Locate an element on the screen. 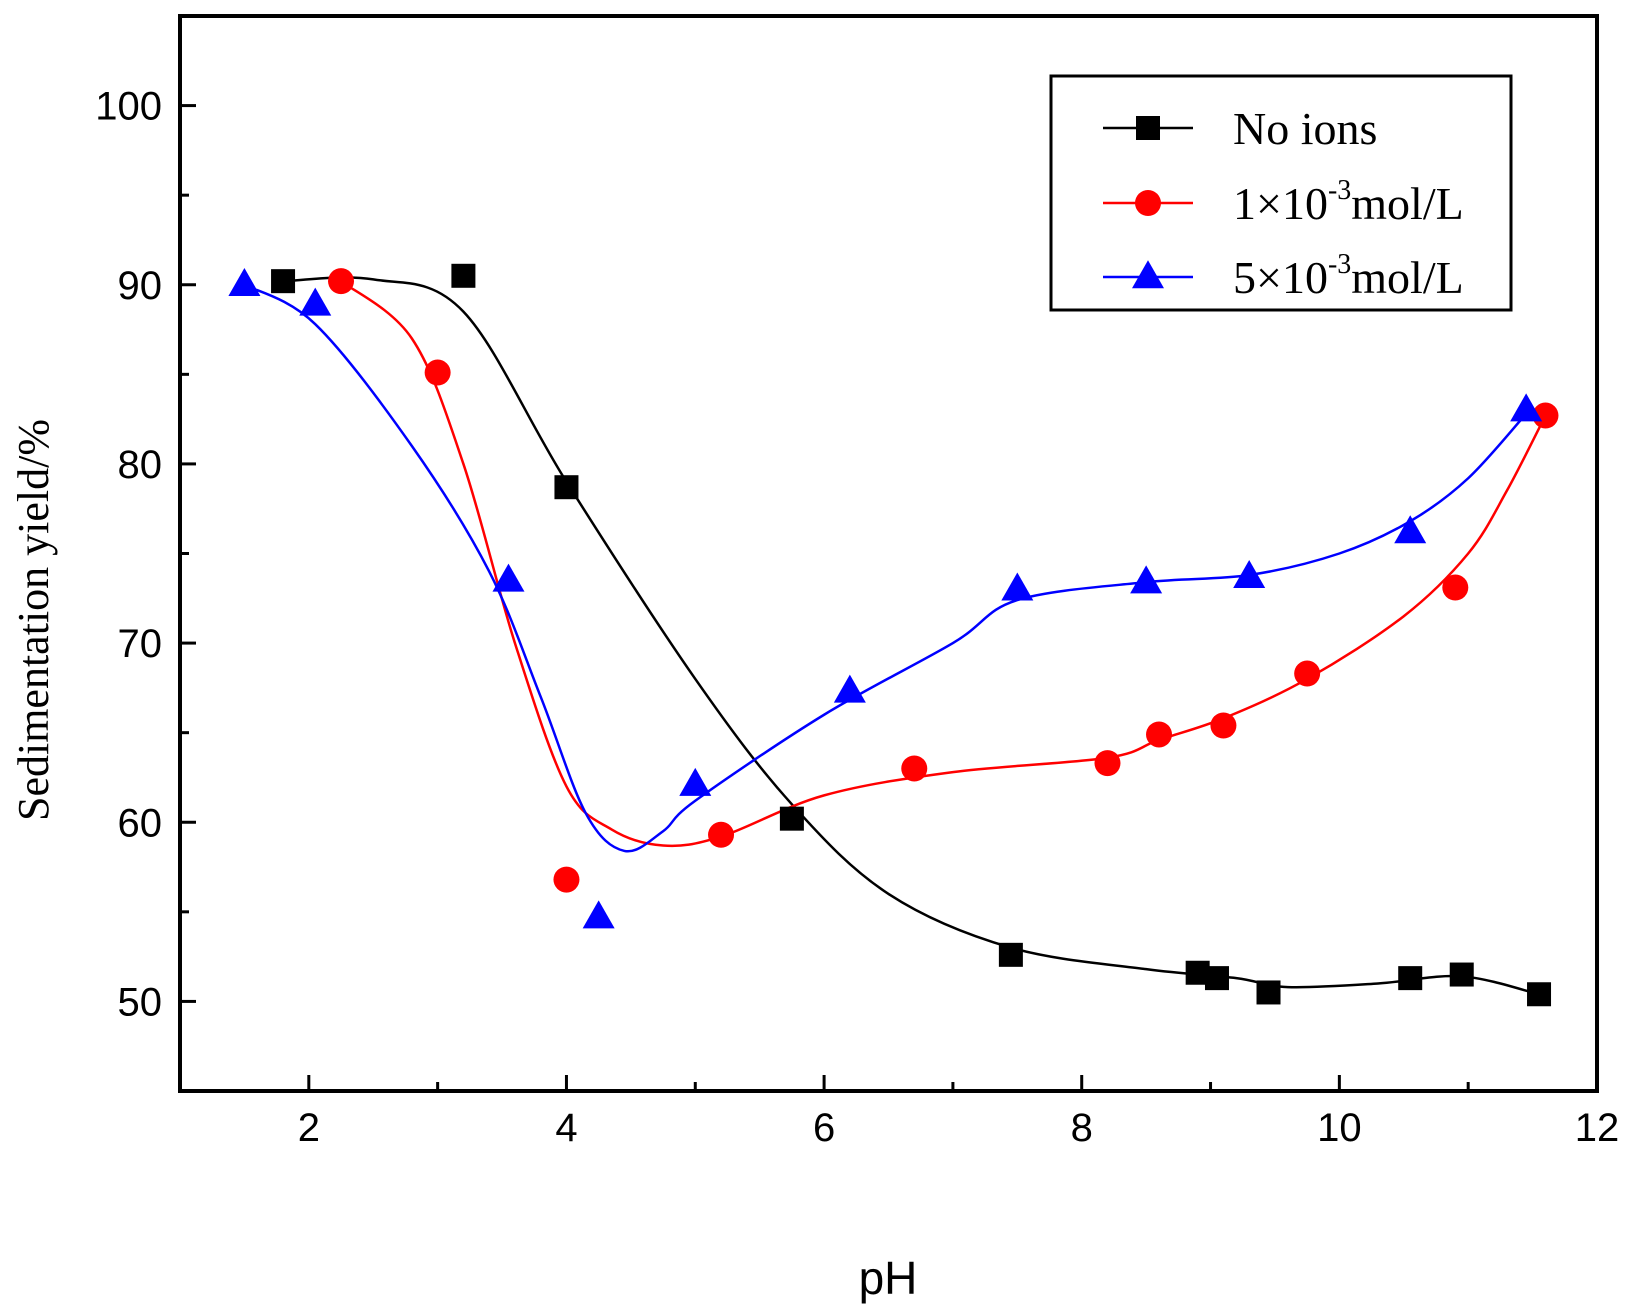 The width and height of the screenshot is (1625, 1309). y-tick-label: 70 is located at coordinates (140, 644).